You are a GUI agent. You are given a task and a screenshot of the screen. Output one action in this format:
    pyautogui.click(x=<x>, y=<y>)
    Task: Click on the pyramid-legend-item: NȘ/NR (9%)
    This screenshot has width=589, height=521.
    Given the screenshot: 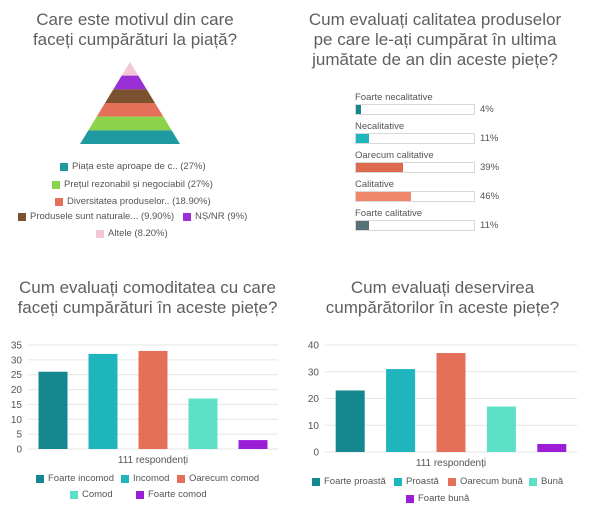 What is the action you would take?
    pyautogui.click(x=215, y=216)
    